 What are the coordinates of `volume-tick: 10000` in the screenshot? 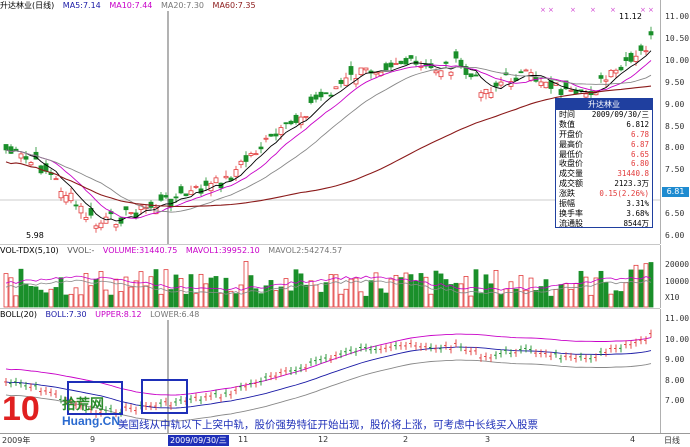 It's located at (677, 281).